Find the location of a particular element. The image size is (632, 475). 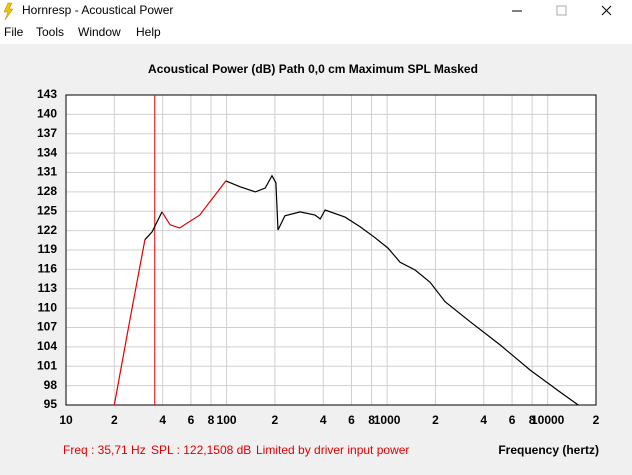

y-tick-label: 128 is located at coordinates (47, 191).